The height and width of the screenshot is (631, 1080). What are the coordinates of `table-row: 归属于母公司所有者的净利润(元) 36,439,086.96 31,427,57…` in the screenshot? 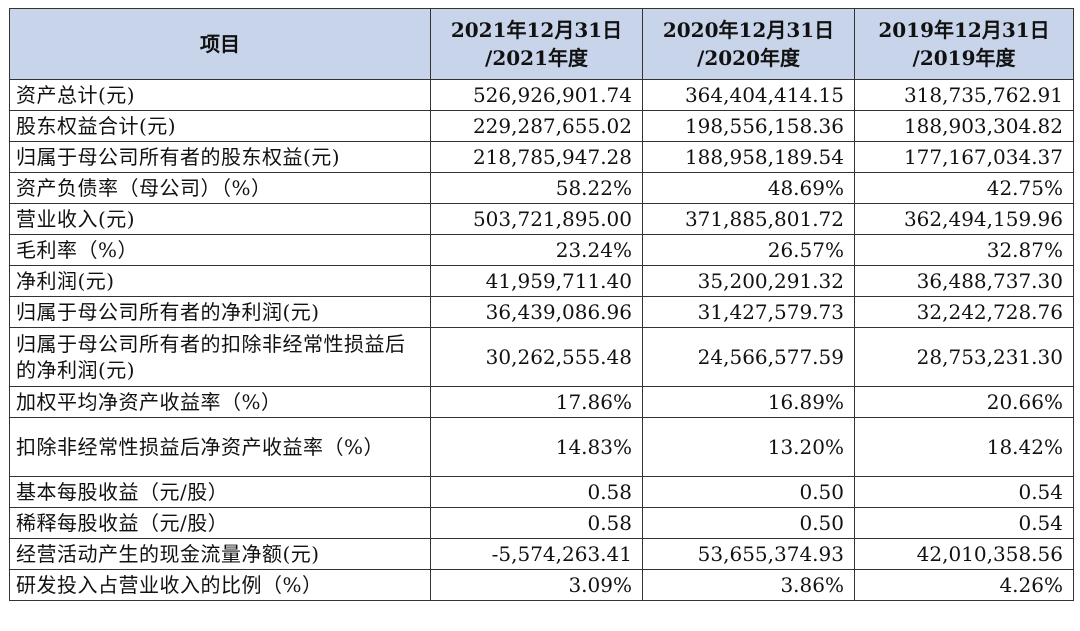 It's located at (541, 312).